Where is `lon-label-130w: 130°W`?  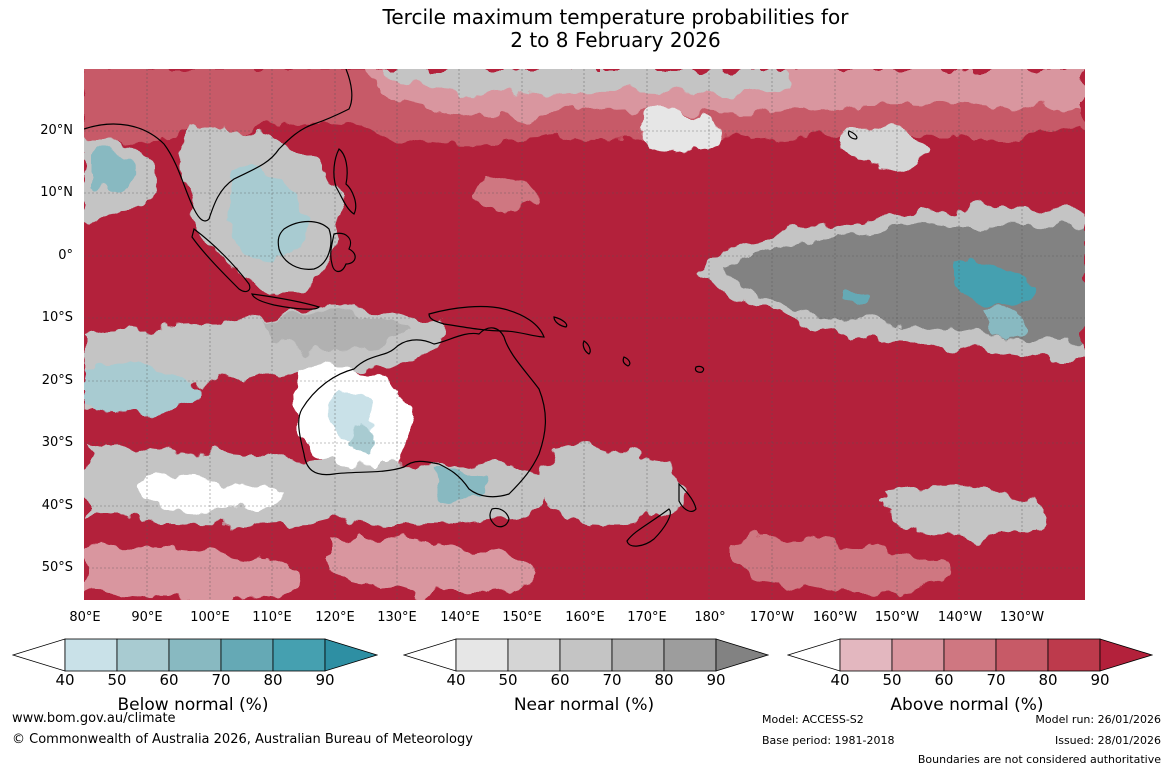
lon-label-130w: 130°W is located at coordinates (1022, 617).